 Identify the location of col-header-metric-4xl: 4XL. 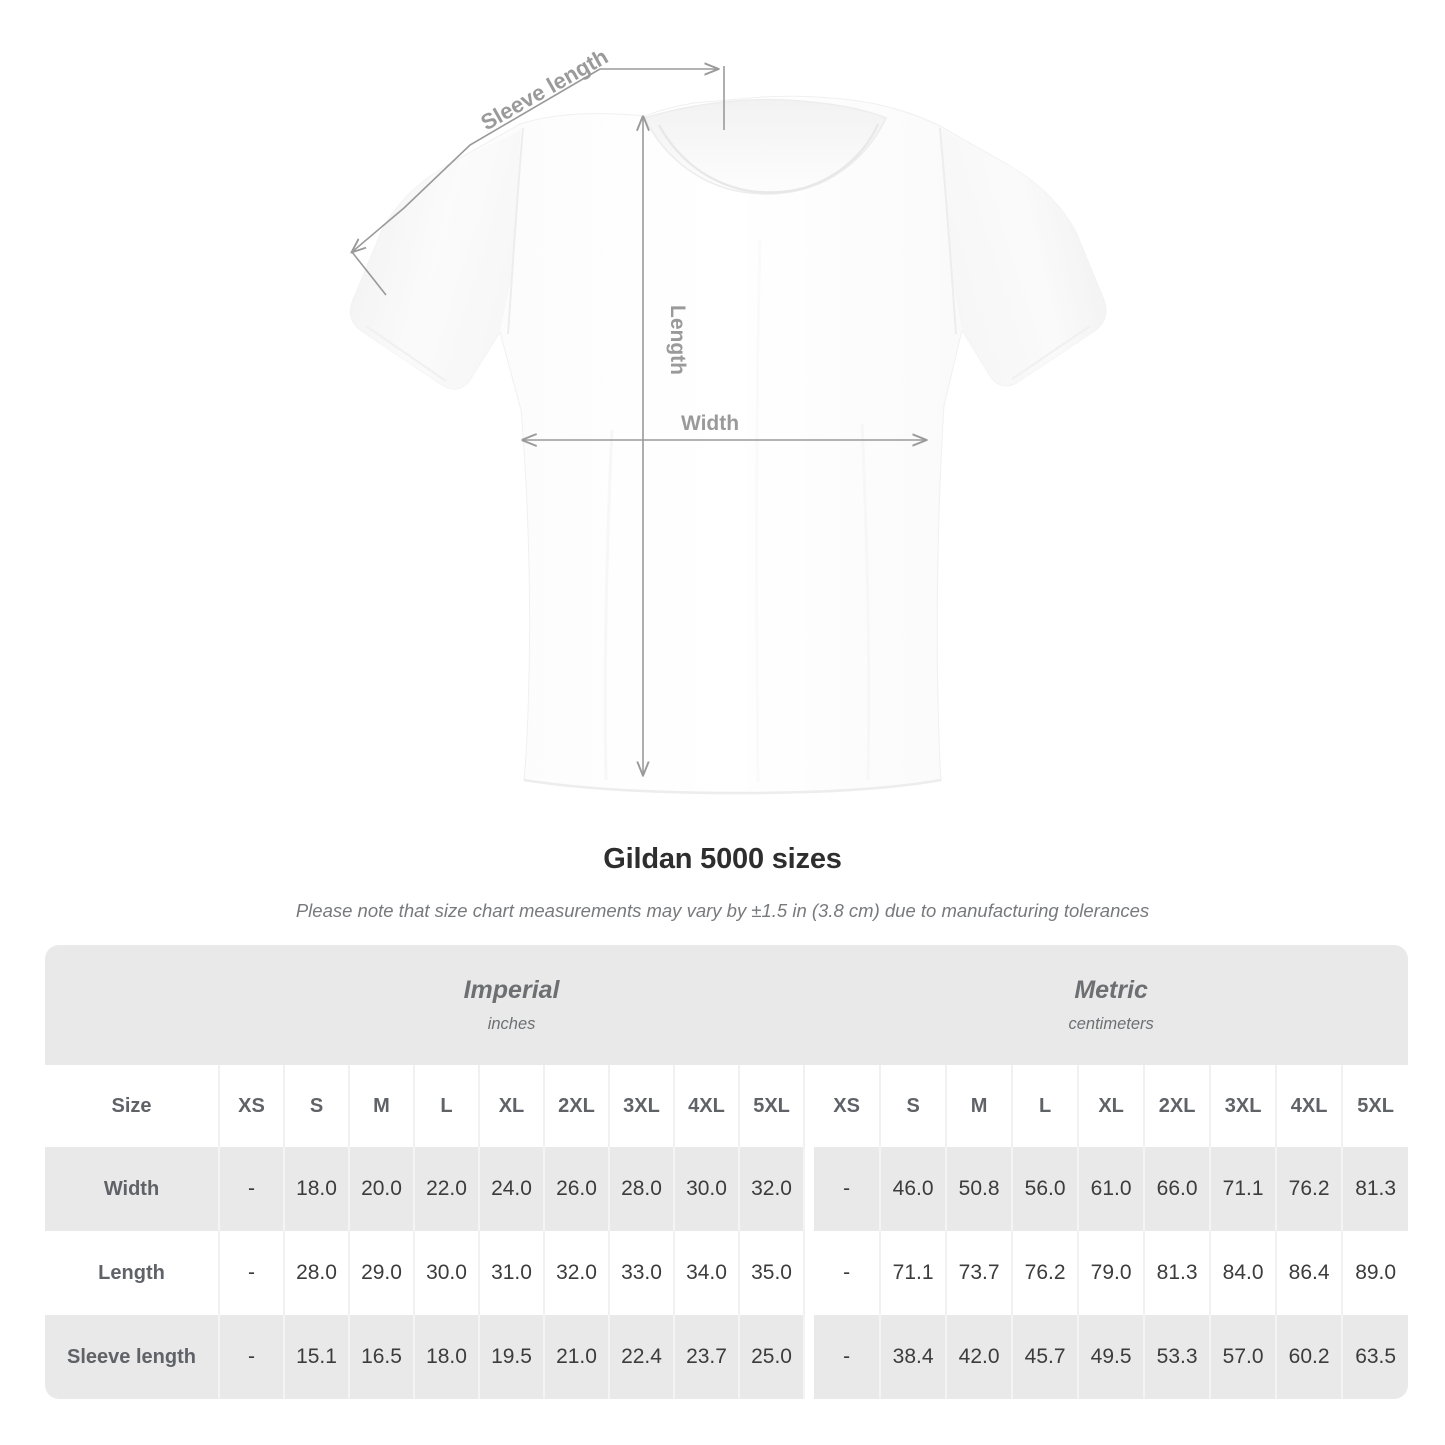
(1310, 1106).